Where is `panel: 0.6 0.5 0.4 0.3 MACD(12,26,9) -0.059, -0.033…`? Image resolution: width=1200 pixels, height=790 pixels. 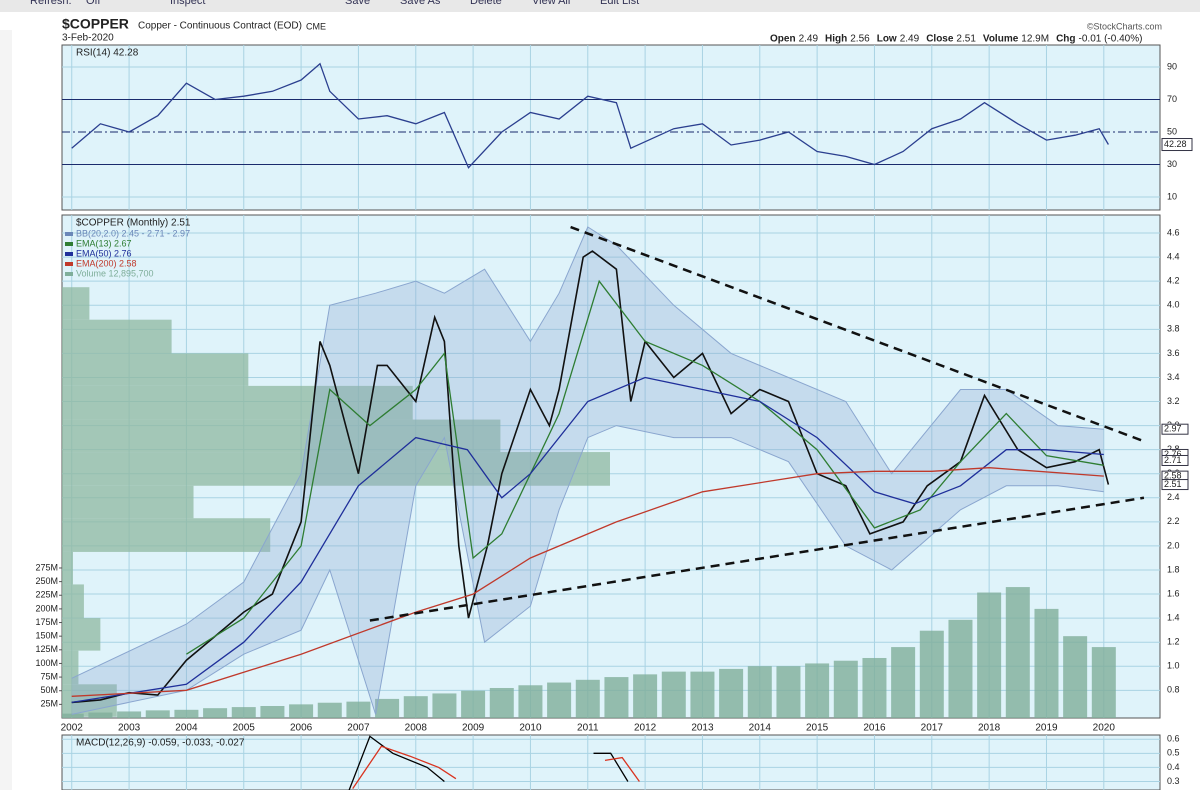
panel: 0.6 0.5 0.4 0.3 MACD(12,26,9) -0.059, -0.033… is located at coordinates (620, 762).